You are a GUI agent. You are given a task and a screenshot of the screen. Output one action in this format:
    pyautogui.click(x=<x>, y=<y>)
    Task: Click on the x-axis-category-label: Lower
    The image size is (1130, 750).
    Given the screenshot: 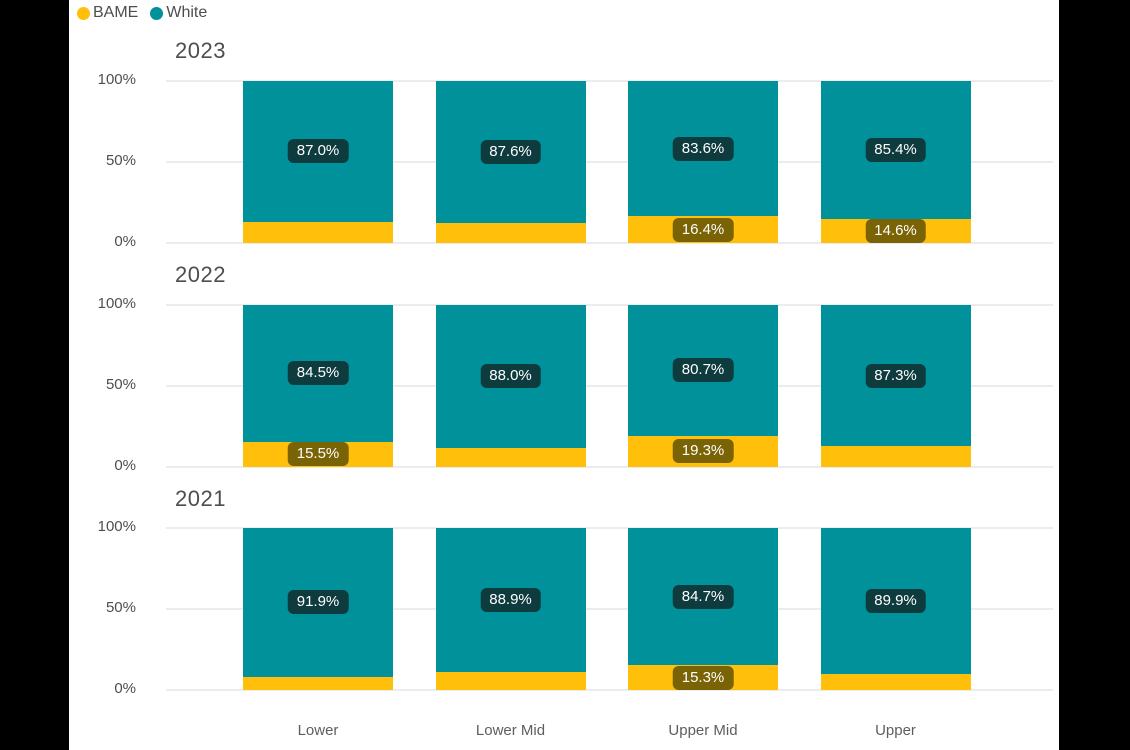 What is the action you would take?
    pyautogui.click(x=318, y=730)
    